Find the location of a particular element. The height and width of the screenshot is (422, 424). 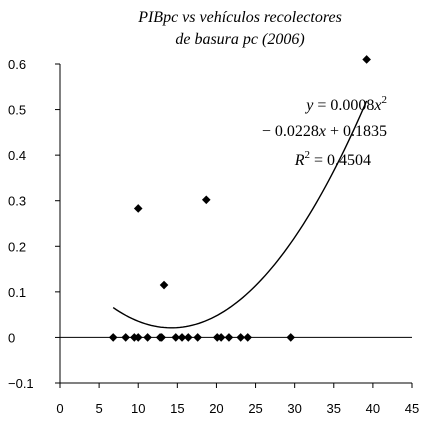

y-tick-label: 0 is located at coordinates (11, 337).